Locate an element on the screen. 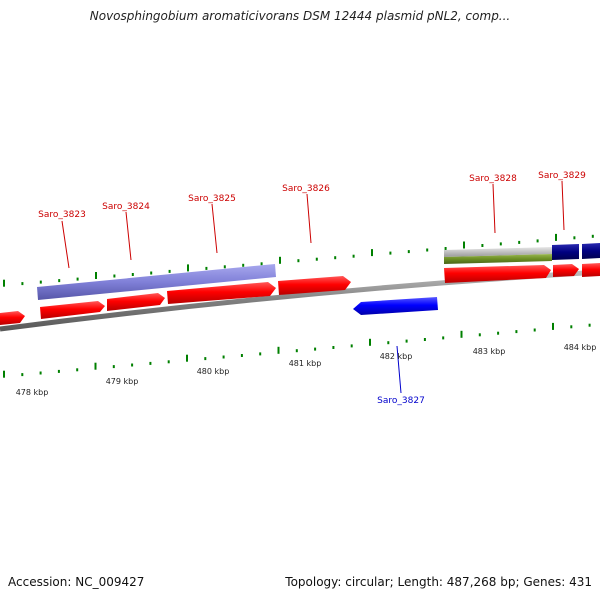 The width and height of the screenshot is (600, 600). scale-label-478: 478 kbp is located at coordinates (32, 392).